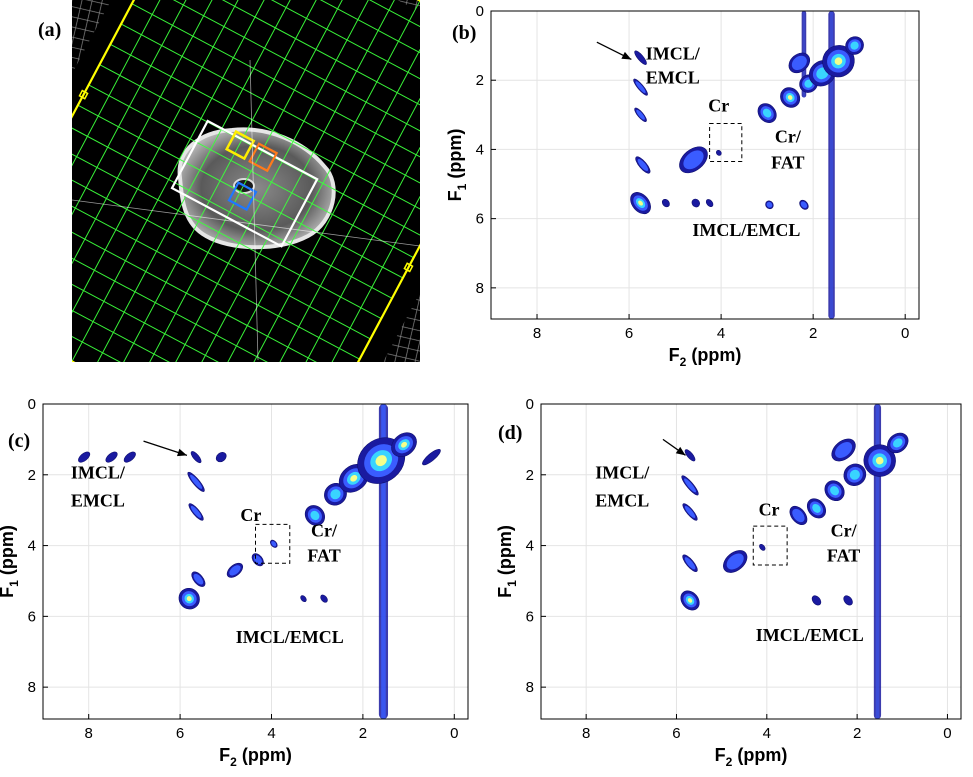 The height and width of the screenshot is (777, 973). I want to click on x-tick-label: 6, so click(629, 333).